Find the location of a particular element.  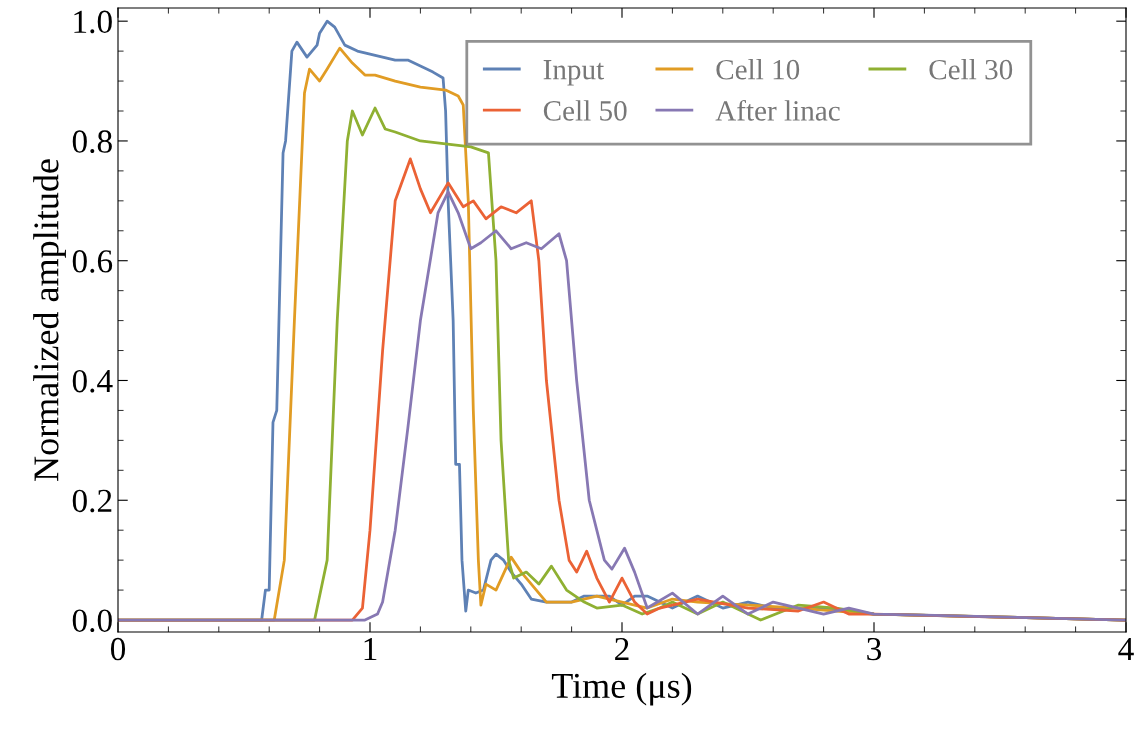

y-tick-label: 0.4 is located at coordinates (92, 381).